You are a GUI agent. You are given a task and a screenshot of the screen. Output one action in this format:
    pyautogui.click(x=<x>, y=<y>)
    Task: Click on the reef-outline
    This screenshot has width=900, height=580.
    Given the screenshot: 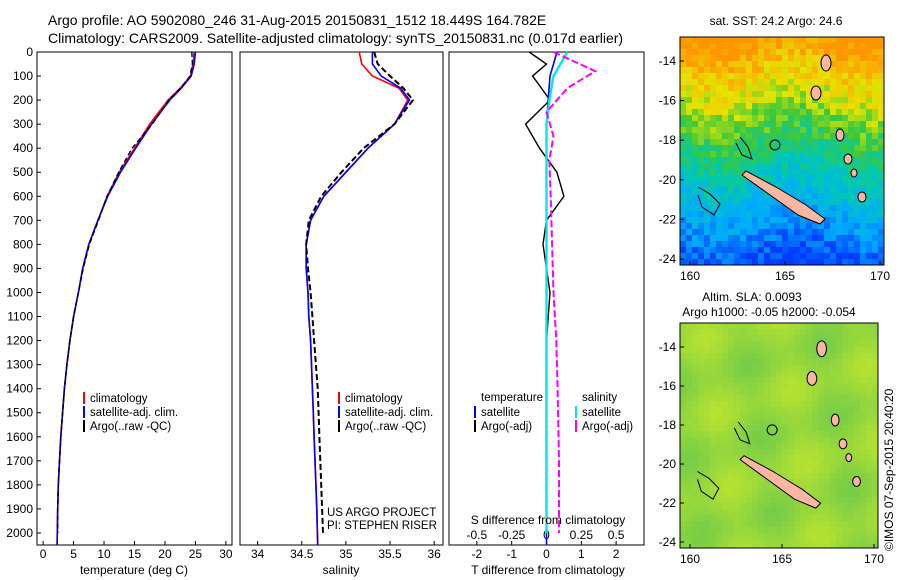 What is the action you would take?
    pyautogui.click(x=708, y=485)
    